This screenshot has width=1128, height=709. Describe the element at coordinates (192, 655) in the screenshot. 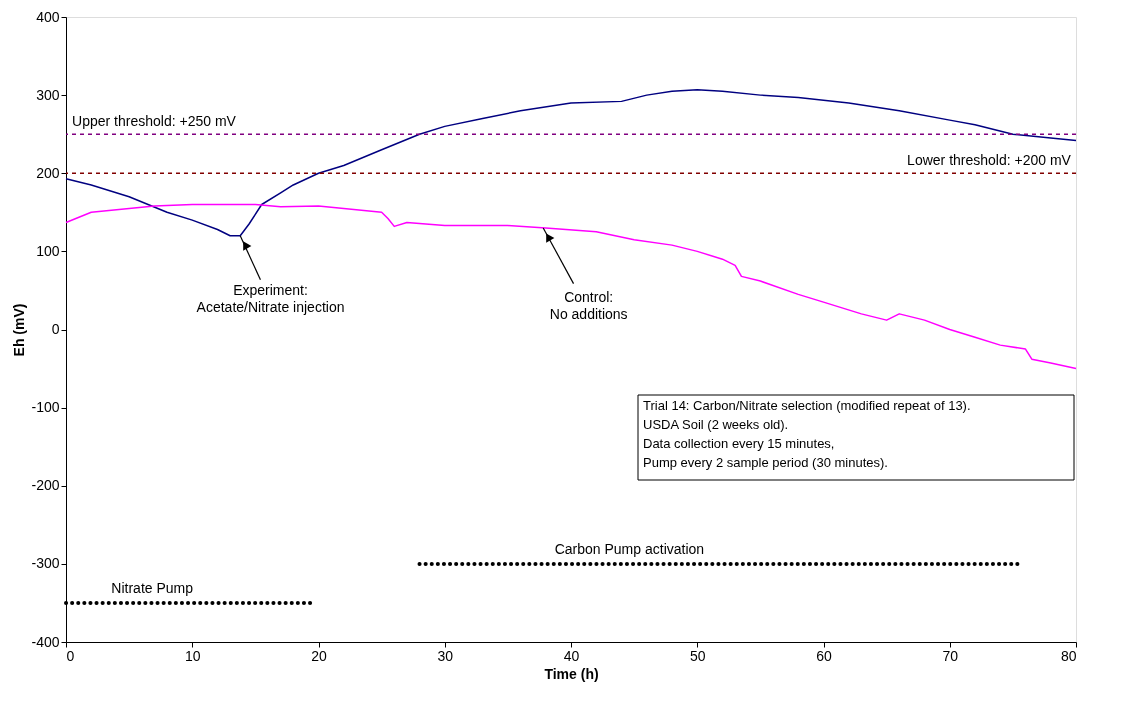

I see `x-tick-label: 10` at that location.